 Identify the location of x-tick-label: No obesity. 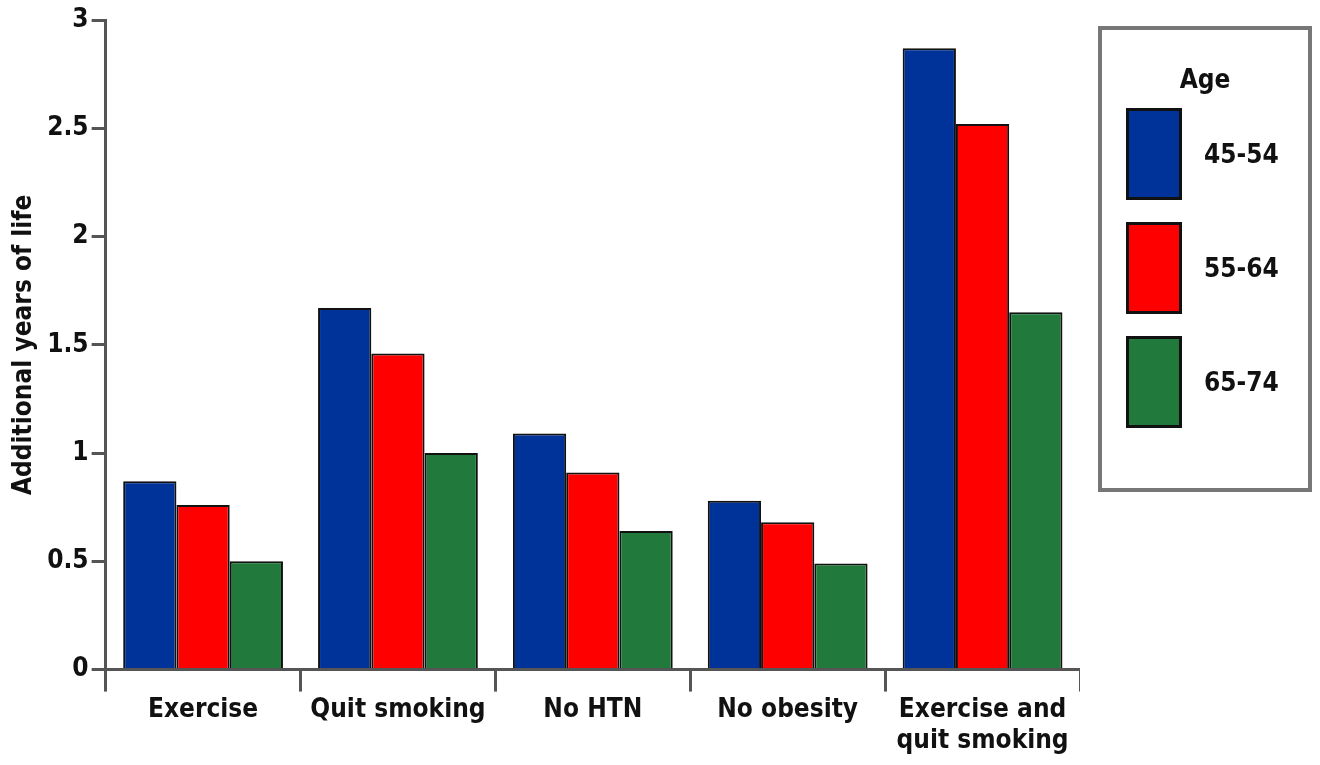
(788, 707).